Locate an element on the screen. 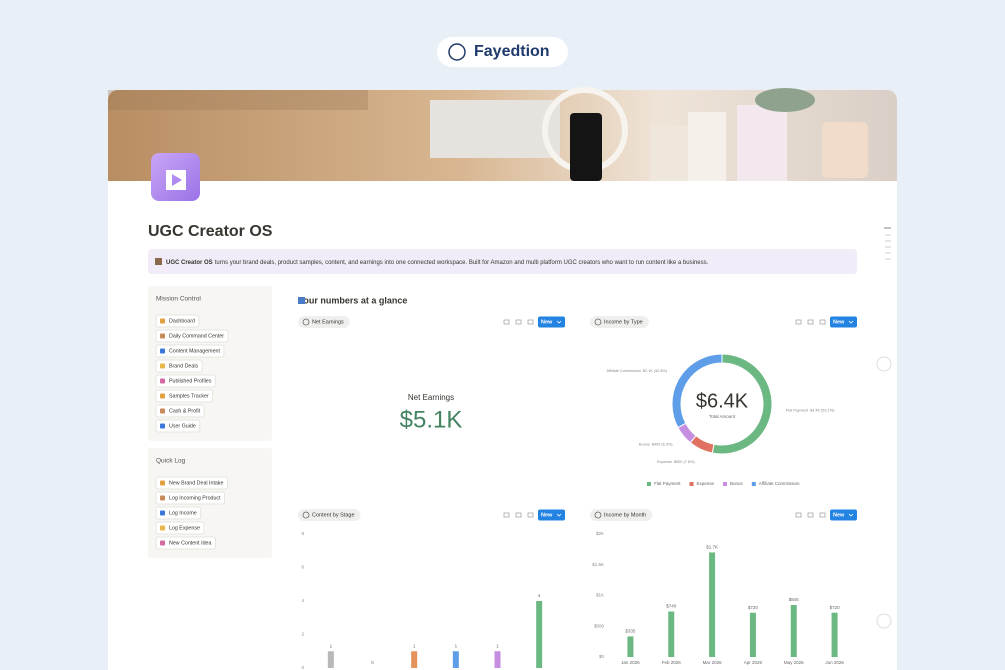 The width and height of the screenshot is (1005, 670). nav-label: Brand Deals is located at coordinates (183, 366).